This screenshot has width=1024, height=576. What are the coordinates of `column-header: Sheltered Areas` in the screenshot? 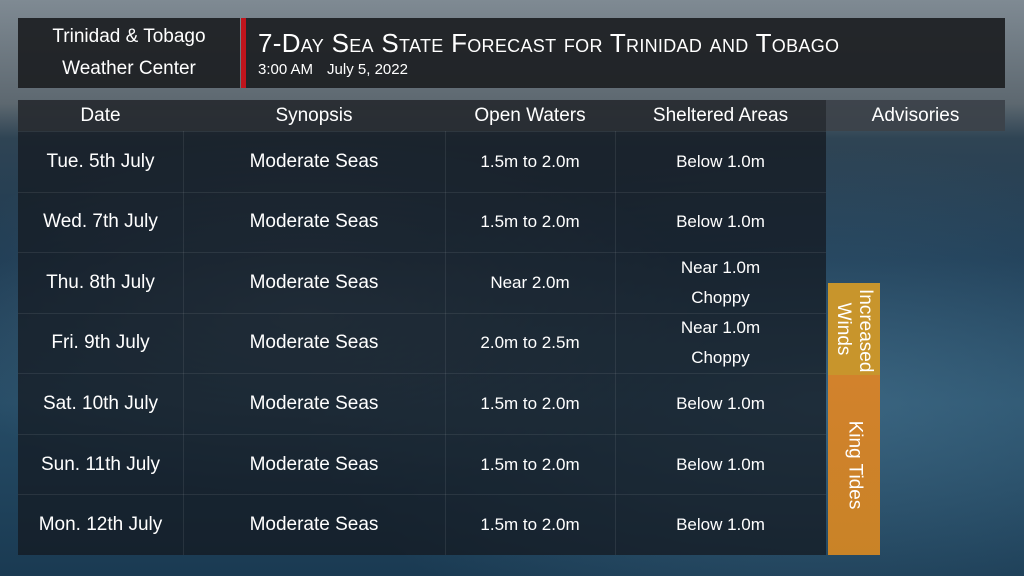 It's located at (720, 115).